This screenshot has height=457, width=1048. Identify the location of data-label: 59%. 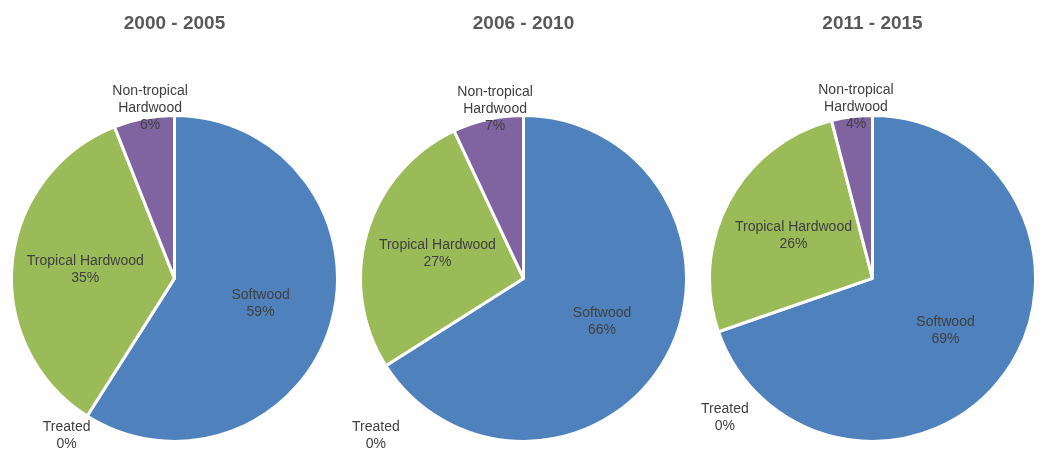
(260, 310).